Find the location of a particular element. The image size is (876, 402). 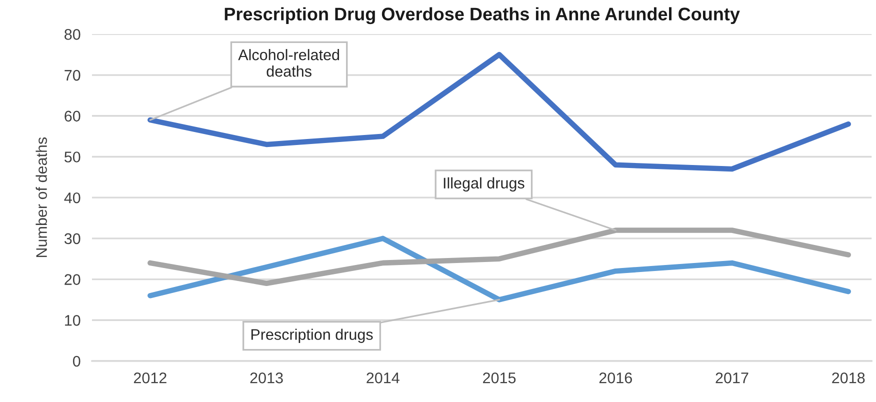

x-tick-label: 2018 is located at coordinates (848, 378).